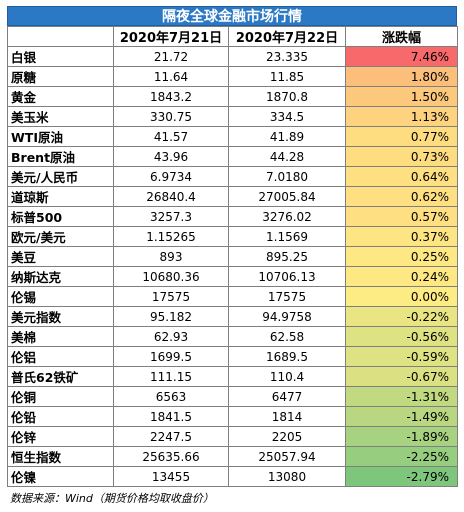 This screenshot has height=512, width=464. What do you see at coordinates (171, 176) in the screenshot?
I see `cell-date-1-value: 6.9734` at bounding box center [171, 176].